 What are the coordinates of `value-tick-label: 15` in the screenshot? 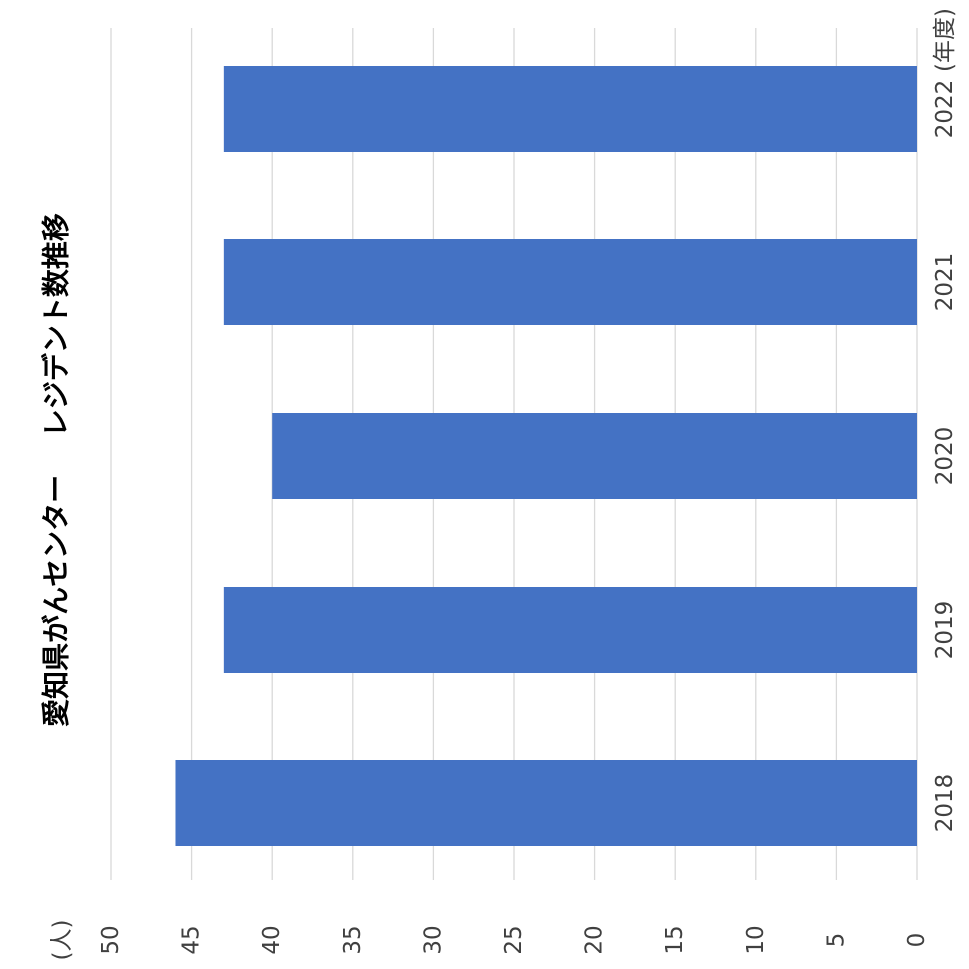 It's located at (675, 939).